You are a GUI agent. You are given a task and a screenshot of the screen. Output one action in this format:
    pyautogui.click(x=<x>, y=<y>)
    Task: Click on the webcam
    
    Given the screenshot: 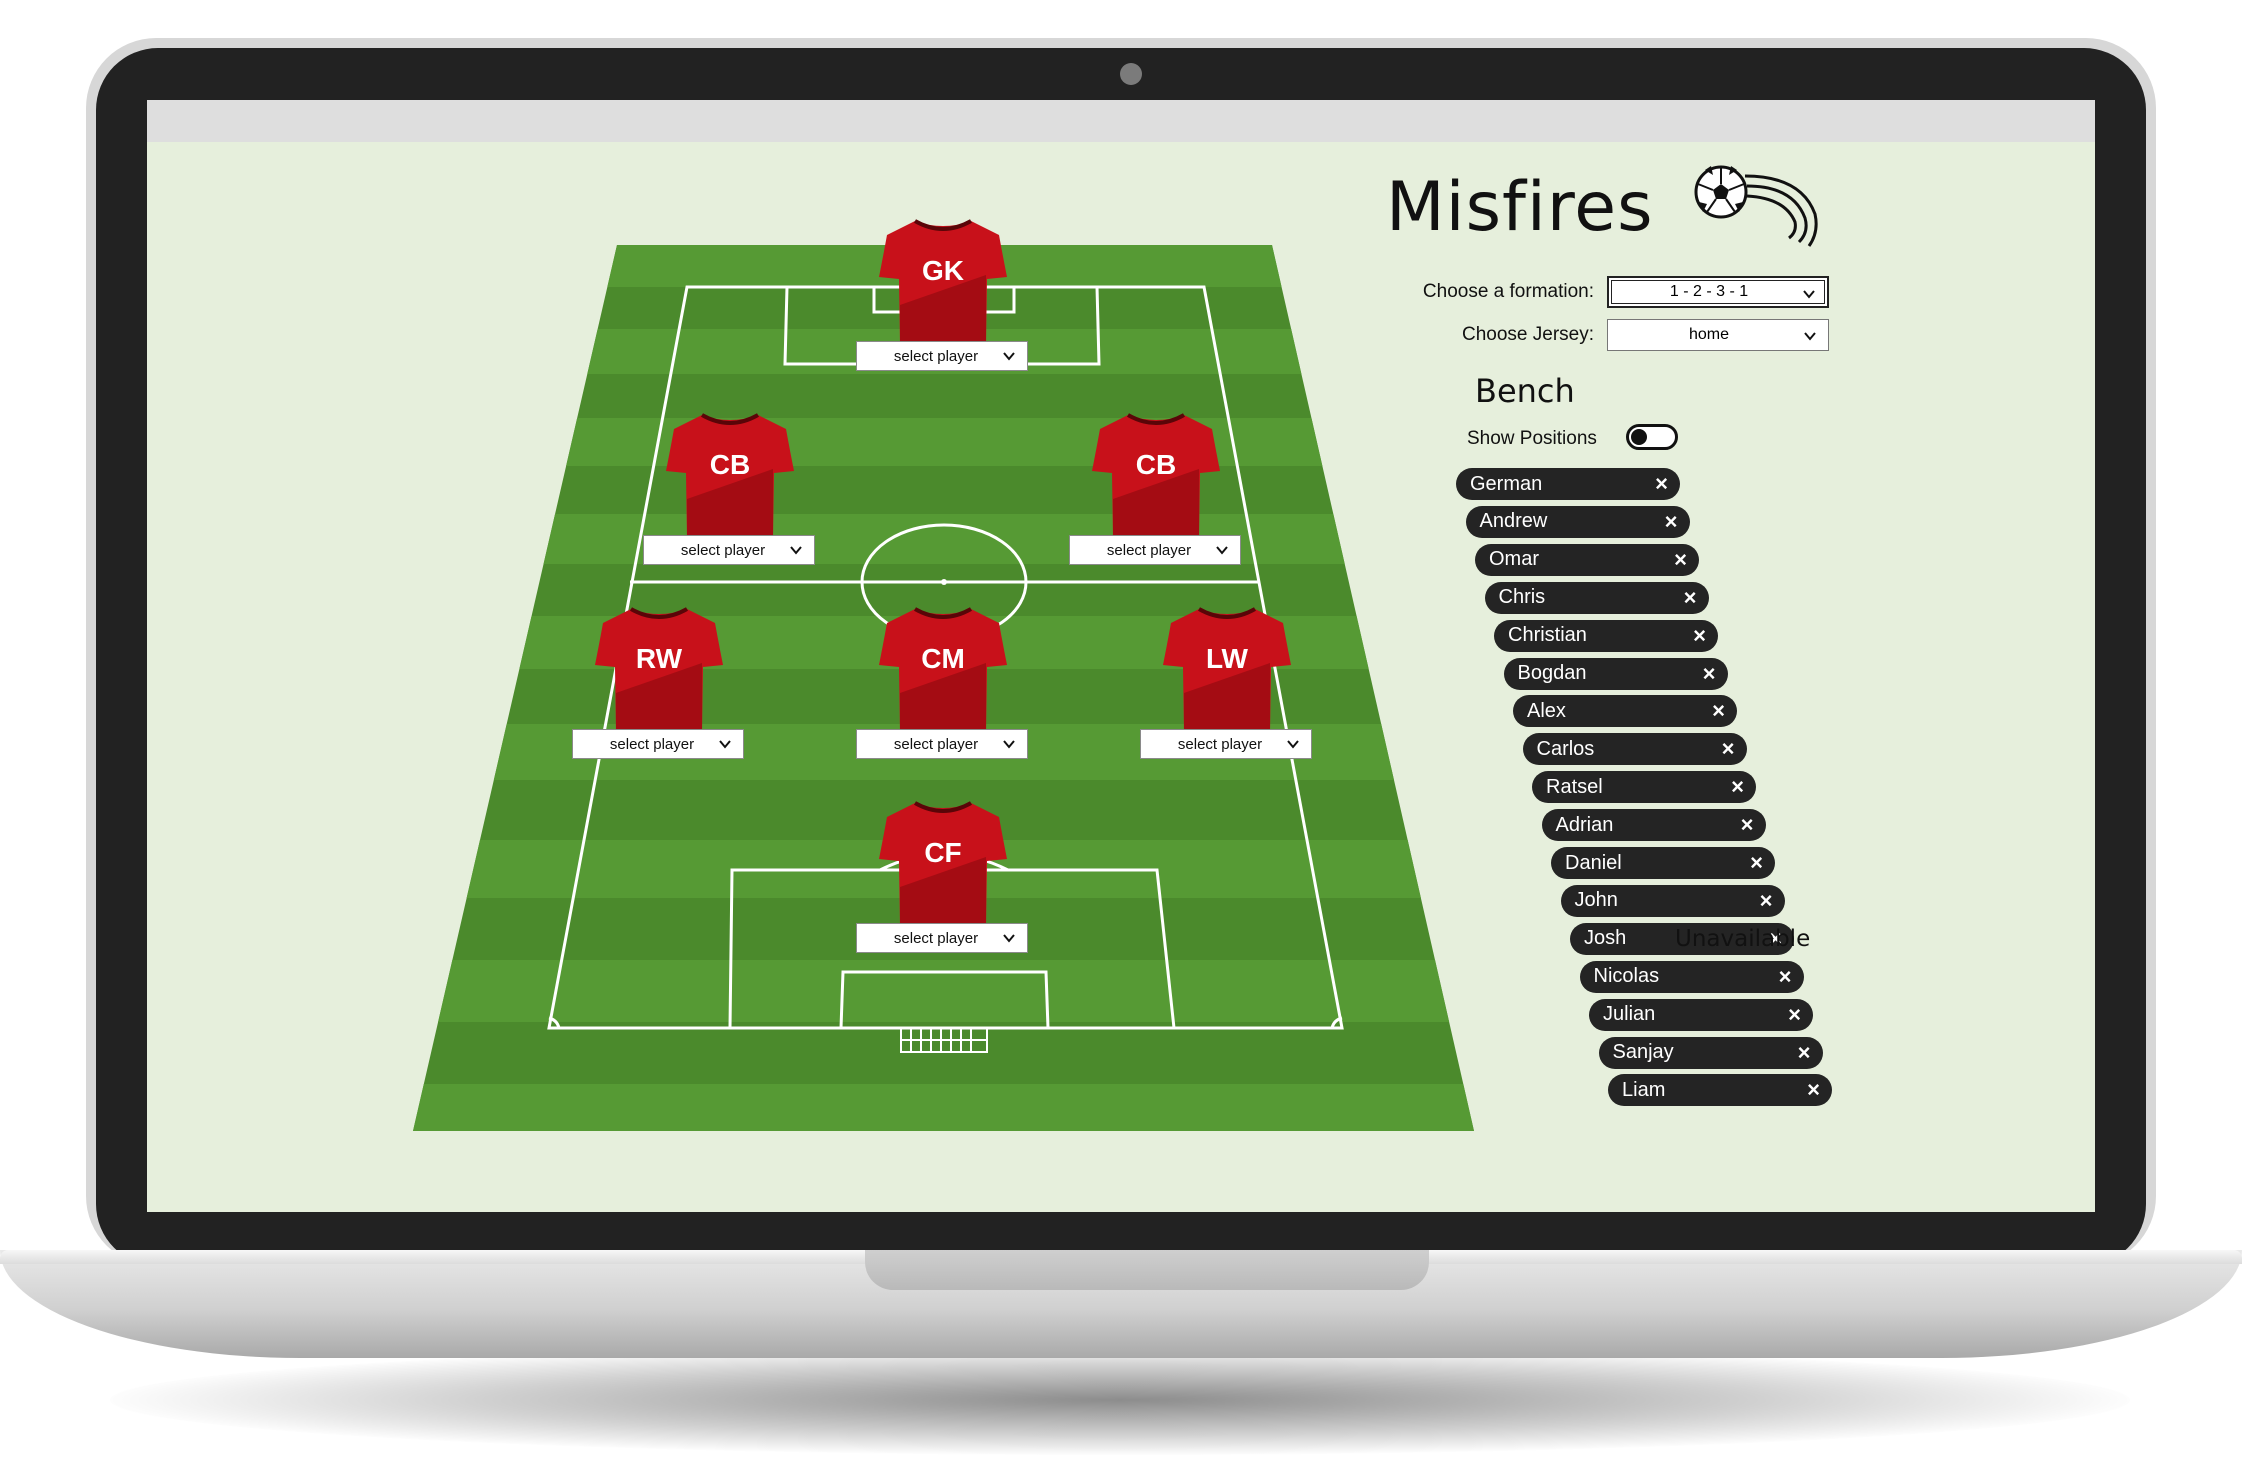 What is the action you would take?
    pyautogui.click(x=1131, y=74)
    